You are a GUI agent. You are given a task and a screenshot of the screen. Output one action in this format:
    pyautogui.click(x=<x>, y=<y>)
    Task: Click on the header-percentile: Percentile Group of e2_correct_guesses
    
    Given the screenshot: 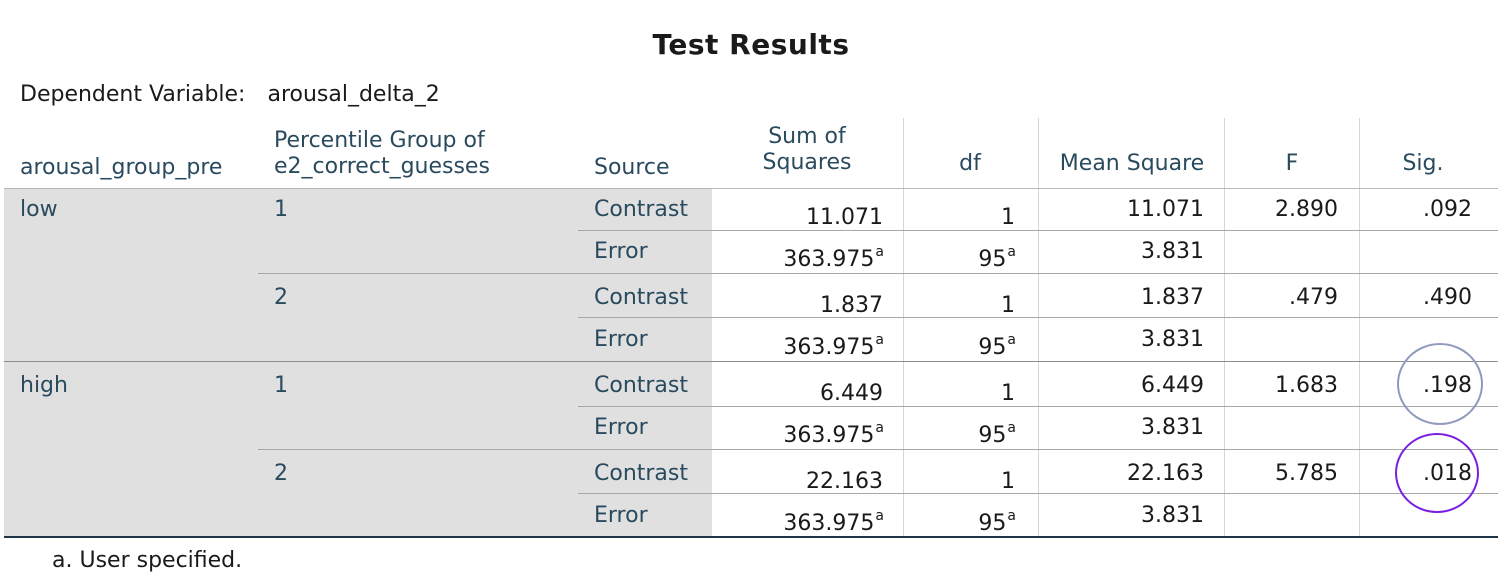 What is the action you would take?
    pyautogui.click(x=382, y=154)
    